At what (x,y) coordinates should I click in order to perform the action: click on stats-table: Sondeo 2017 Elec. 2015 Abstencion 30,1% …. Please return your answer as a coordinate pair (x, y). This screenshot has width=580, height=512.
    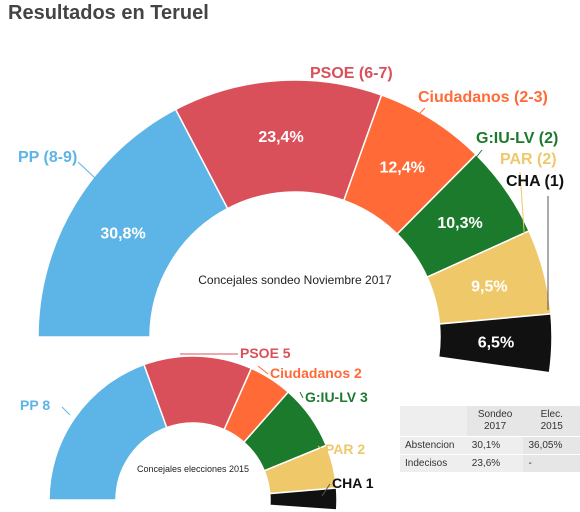
    Looking at the image, I should click on (490, 439).